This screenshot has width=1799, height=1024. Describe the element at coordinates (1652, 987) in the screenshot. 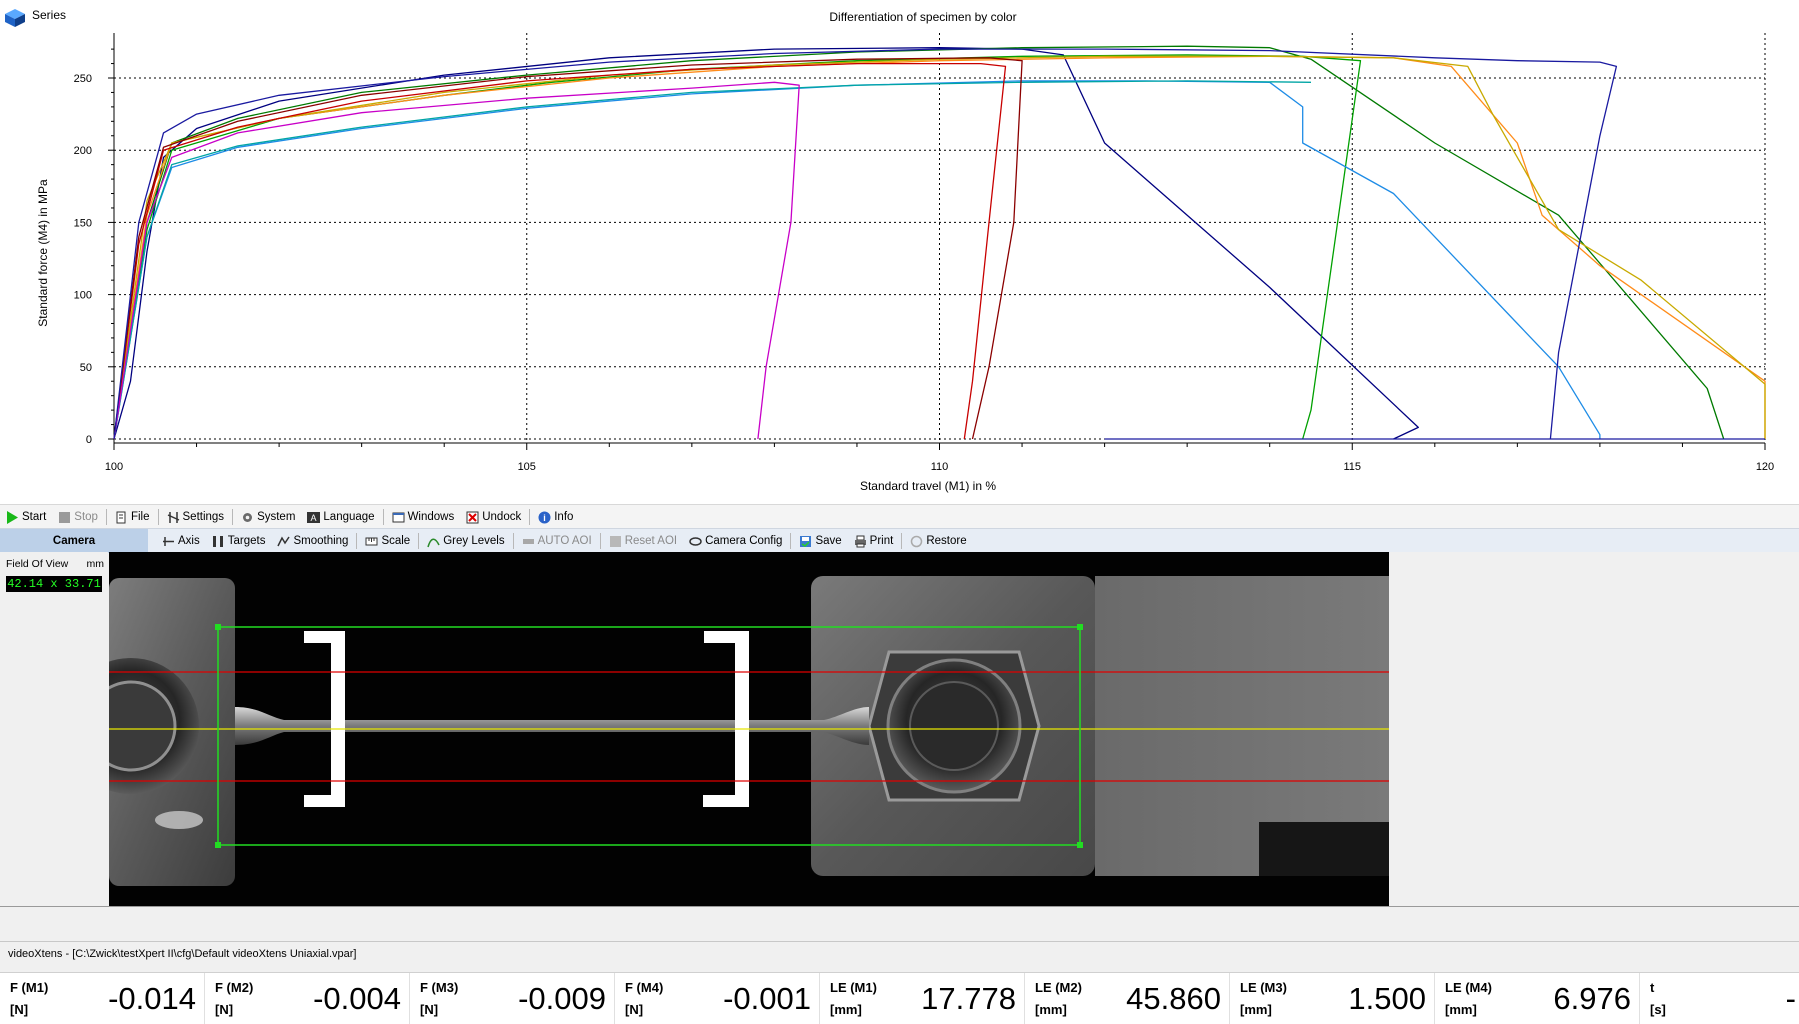

I see `readout-name: t` at that location.